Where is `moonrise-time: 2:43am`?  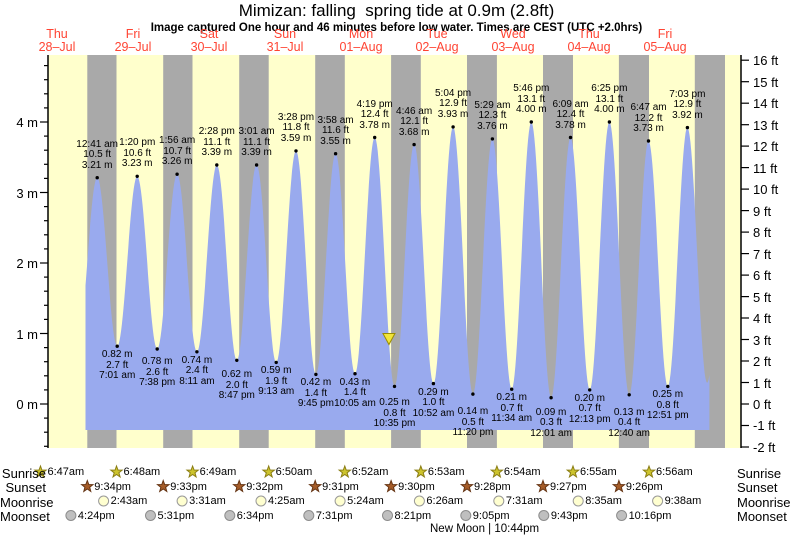
moonrise-time: 2:43am is located at coordinates (129, 501).